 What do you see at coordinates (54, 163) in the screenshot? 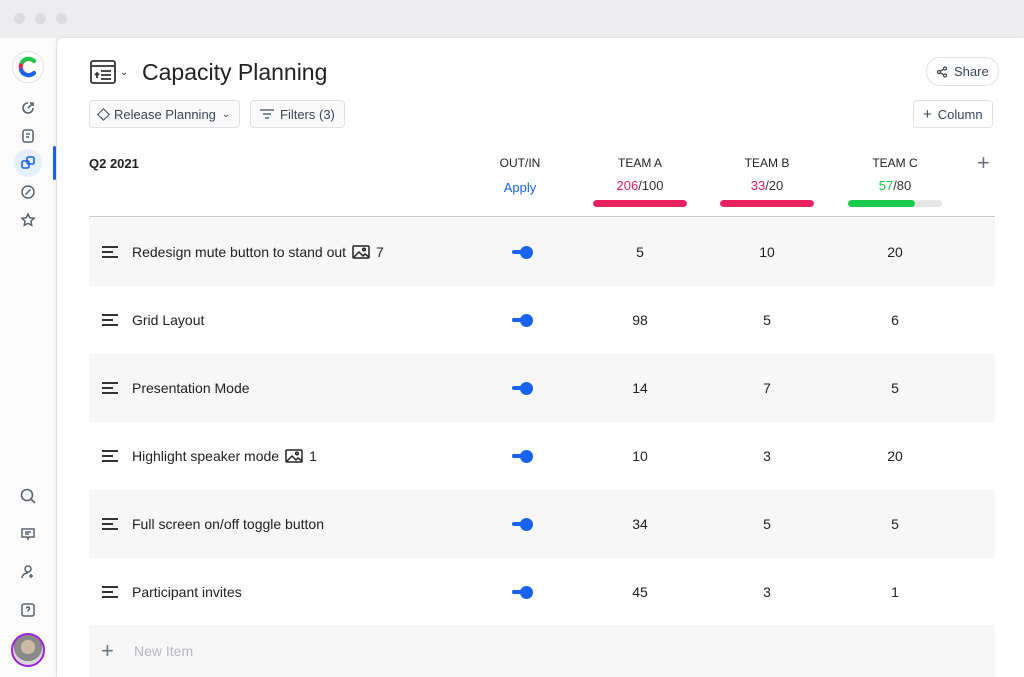
I see `active-indicator` at bounding box center [54, 163].